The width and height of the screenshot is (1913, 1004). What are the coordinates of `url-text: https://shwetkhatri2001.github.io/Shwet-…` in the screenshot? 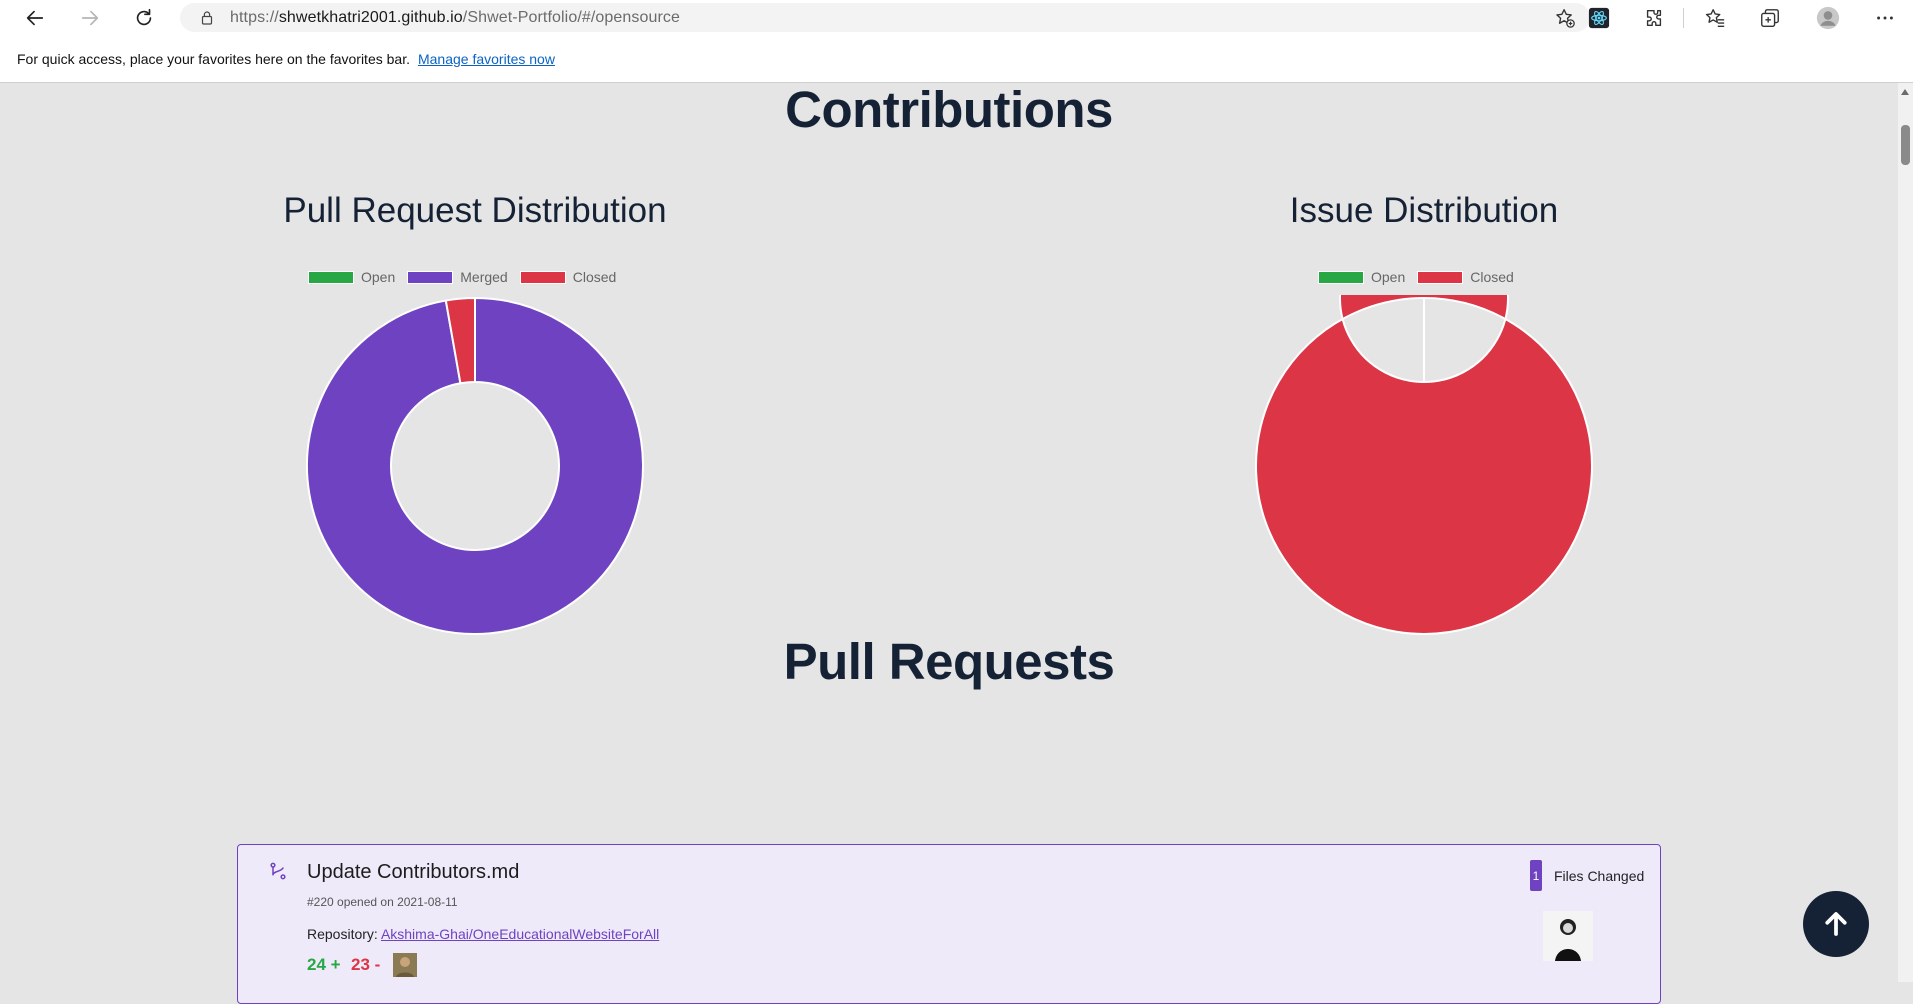 It's located at (455, 18).